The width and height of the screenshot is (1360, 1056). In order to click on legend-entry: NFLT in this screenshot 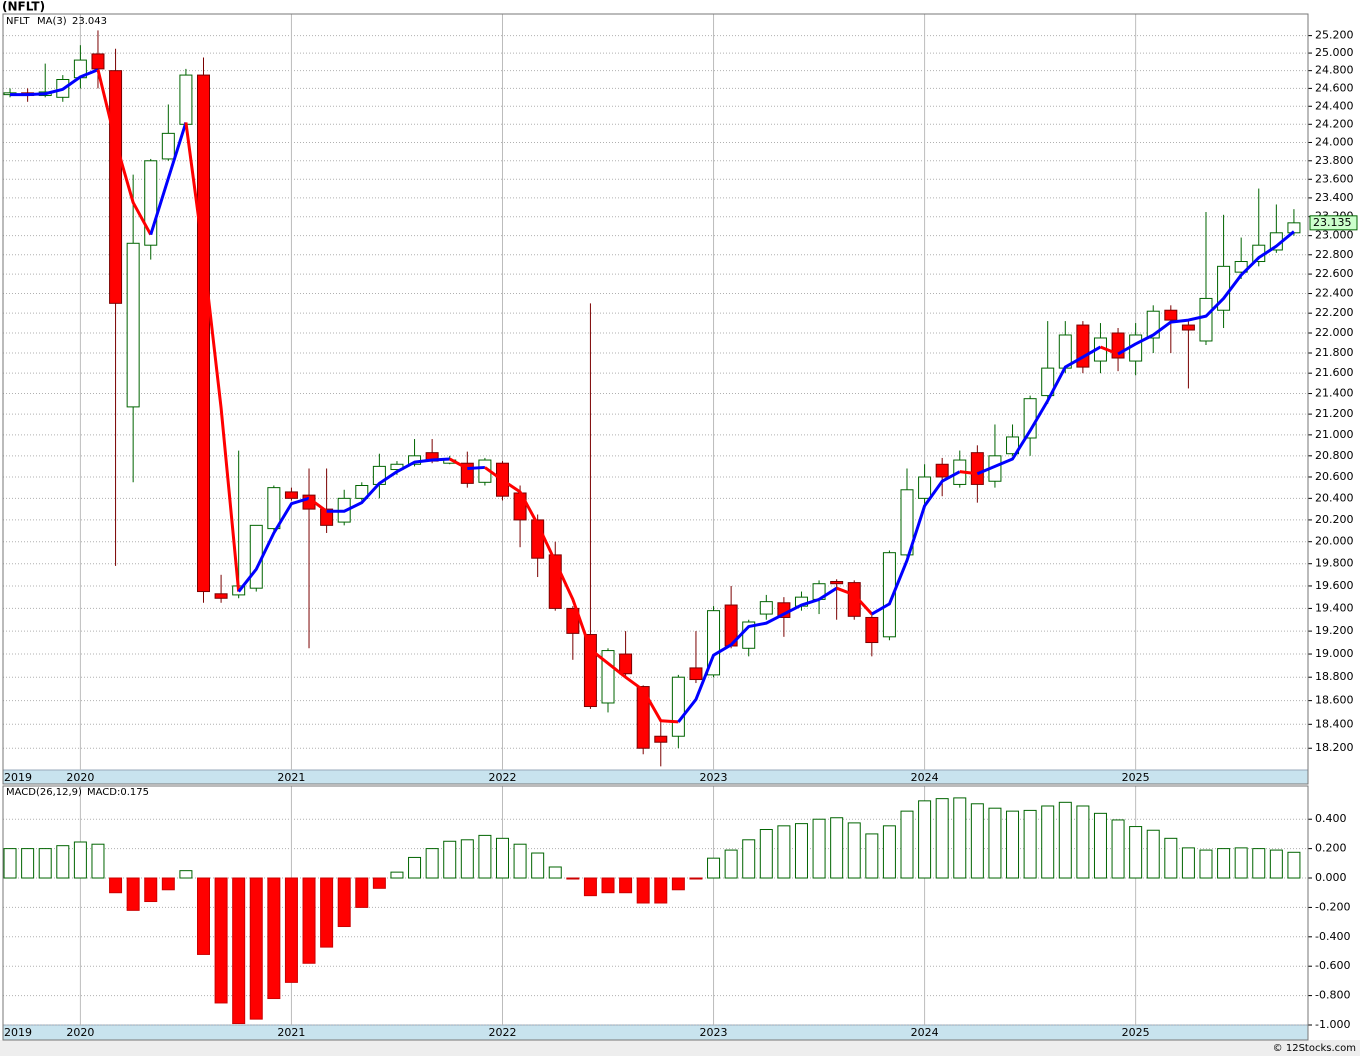, I will do `click(18, 21)`.